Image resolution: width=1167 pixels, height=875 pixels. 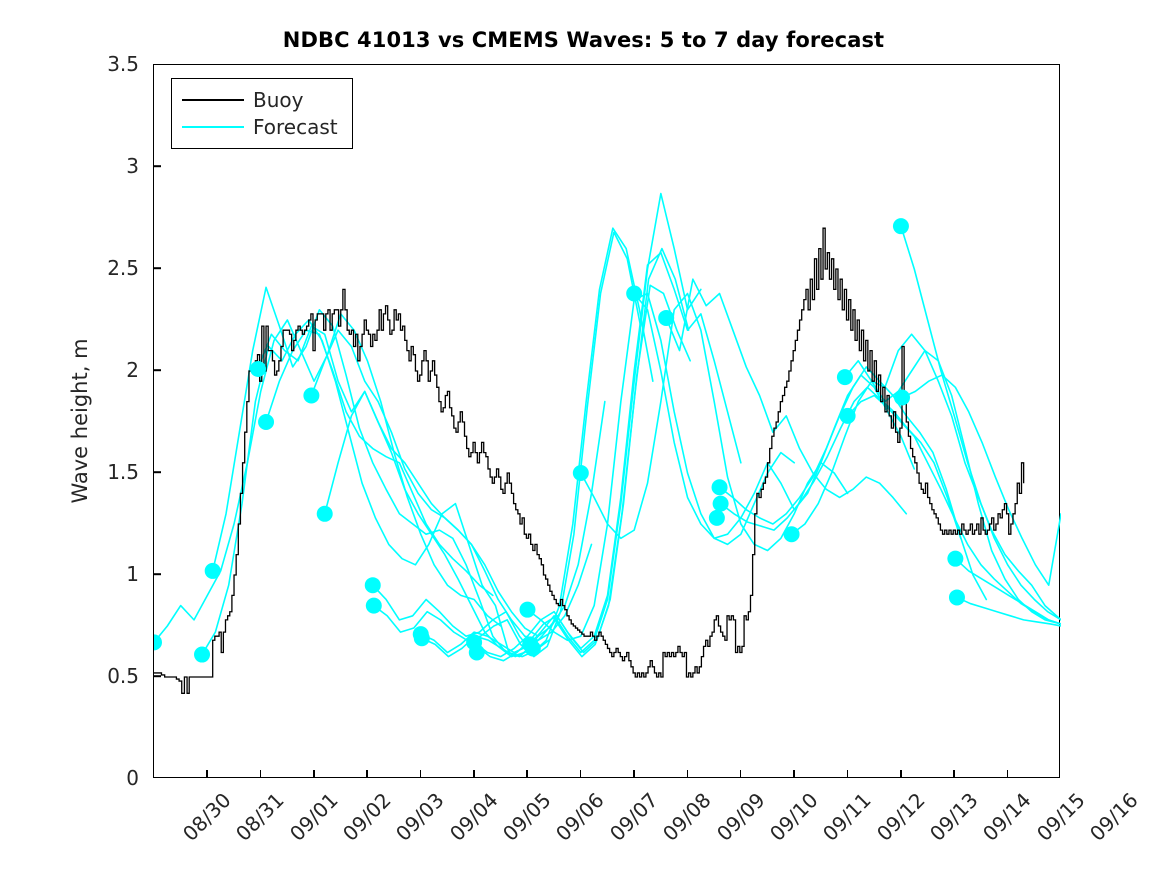 I want to click on legend-label-buoy: Buoy, so click(x=278, y=99).